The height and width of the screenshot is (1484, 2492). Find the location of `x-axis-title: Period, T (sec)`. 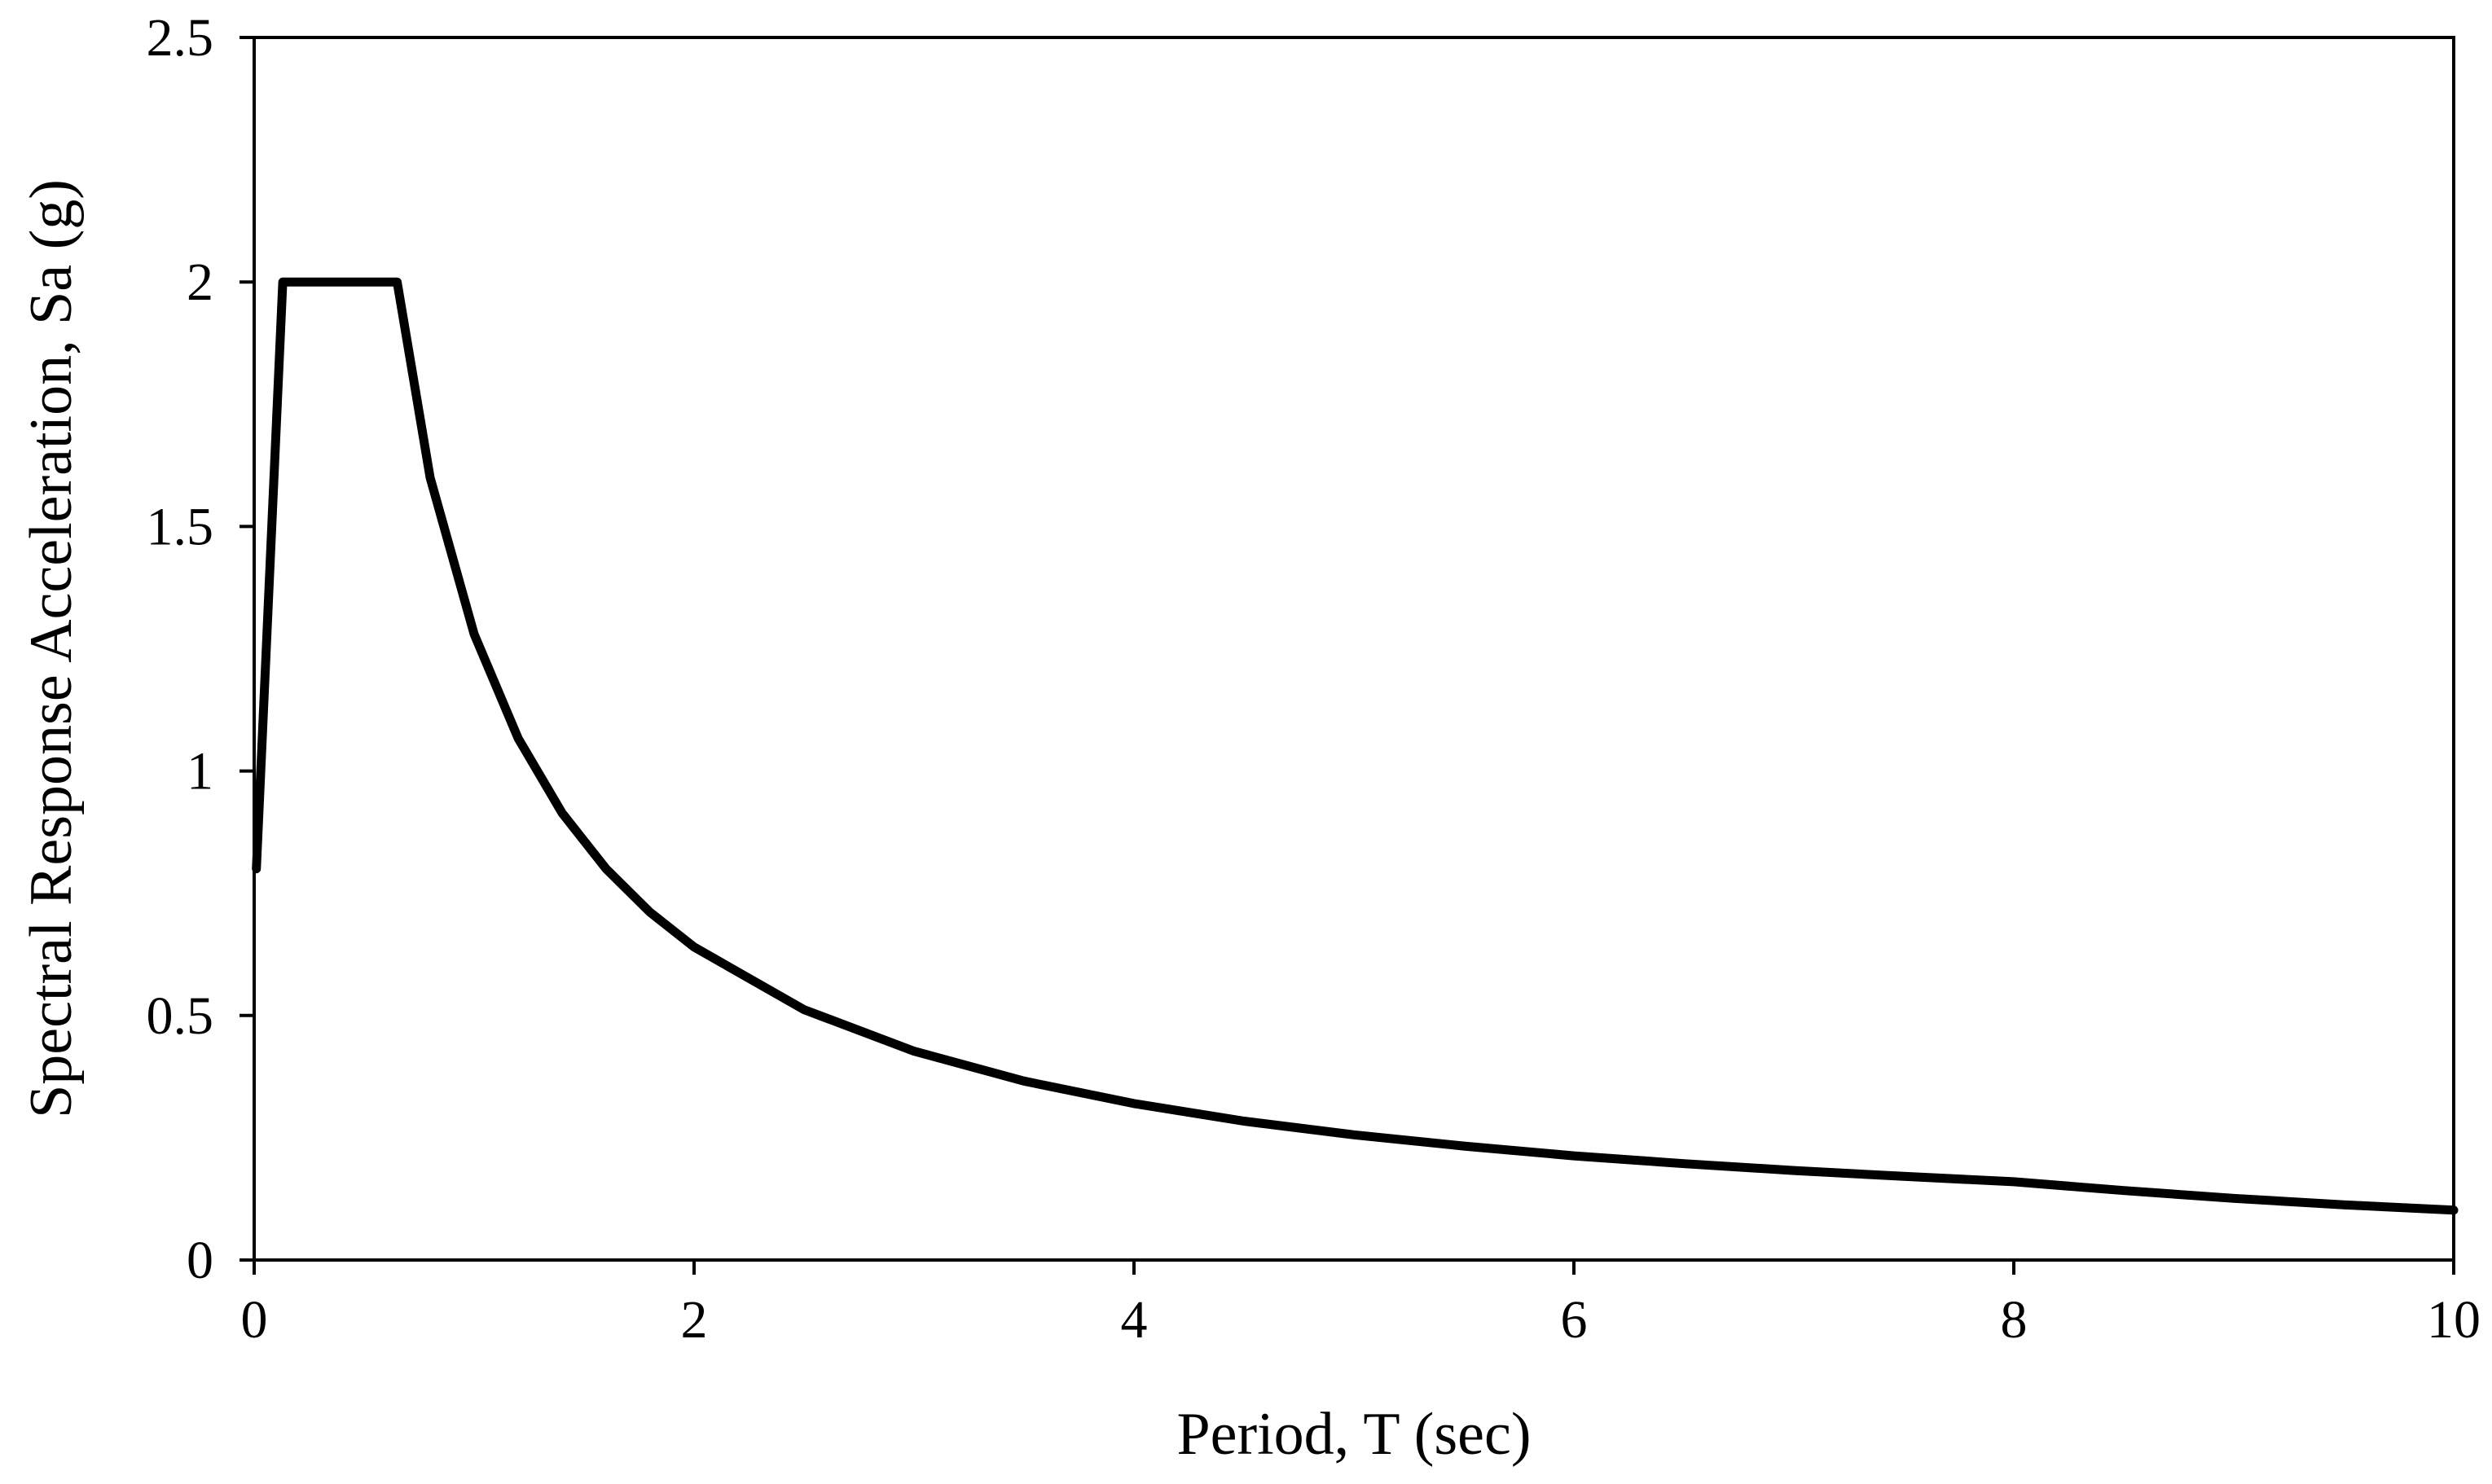

x-axis-title: Period, T (sec) is located at coordinates (1353, 1434).